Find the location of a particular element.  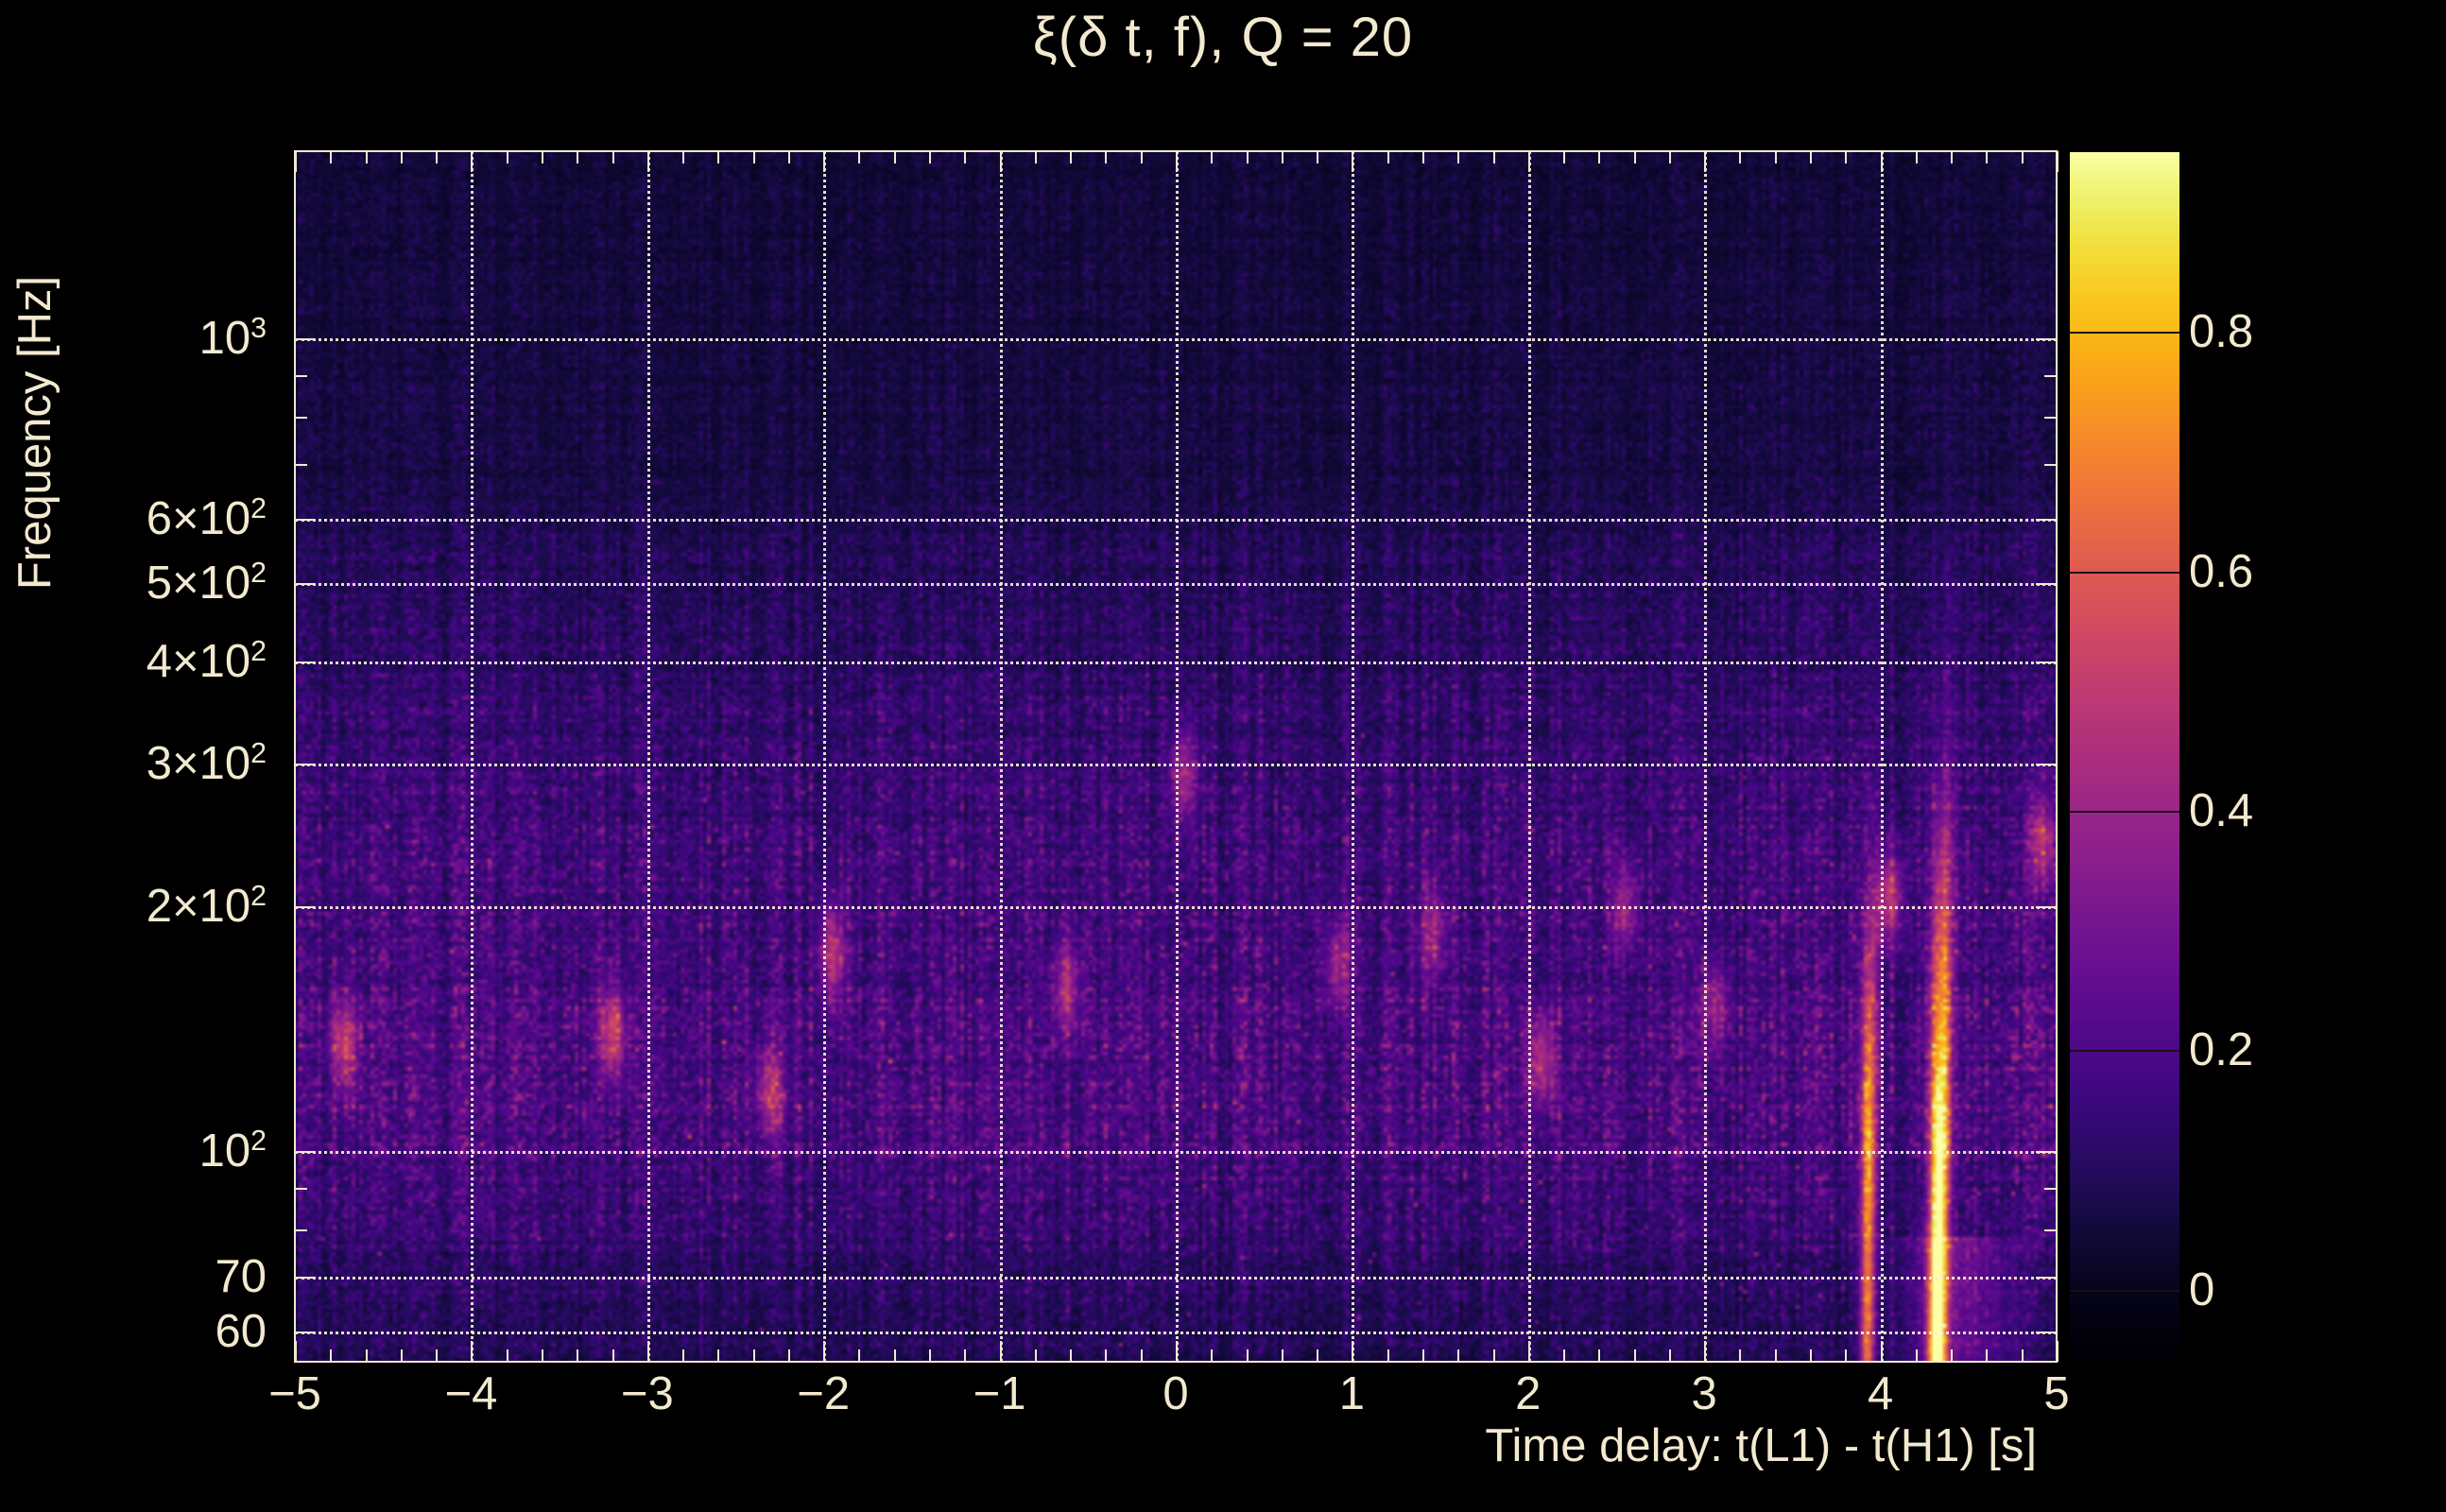

y-tick-label: 102 is located at coordinates (233, 1150).